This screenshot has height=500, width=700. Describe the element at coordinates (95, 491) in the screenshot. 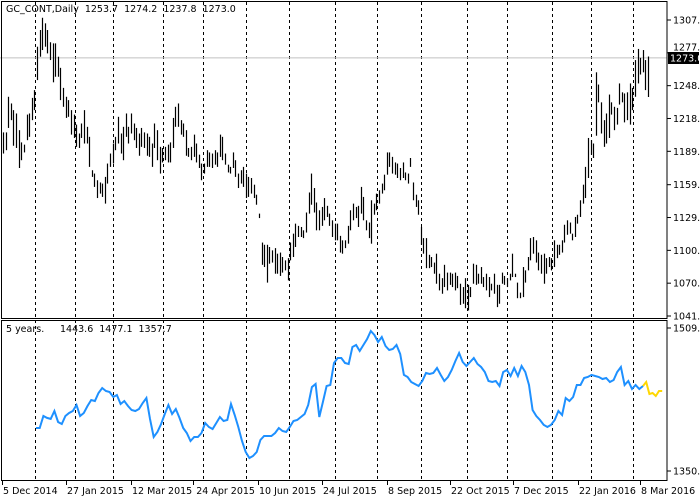

I see `date-tick-label: 27 Jan 2015` at that location.